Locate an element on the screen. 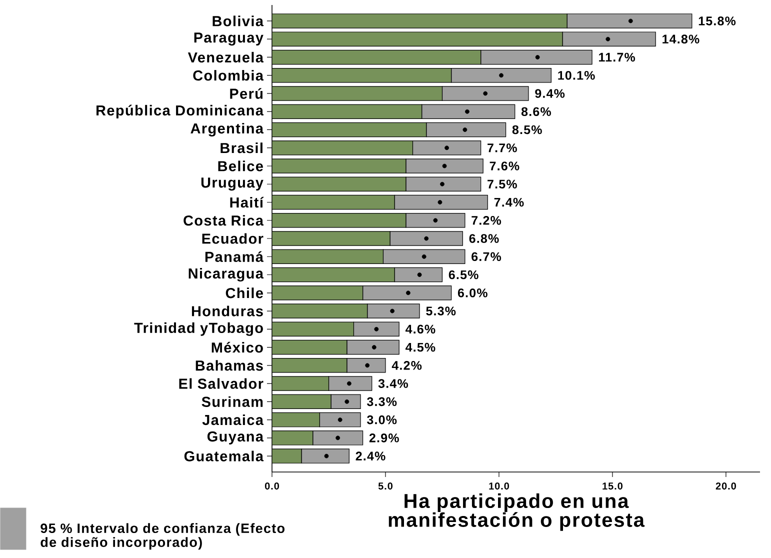 The image size is (771, 558). annotation: 5.3% is located at coordinates (441, 311).